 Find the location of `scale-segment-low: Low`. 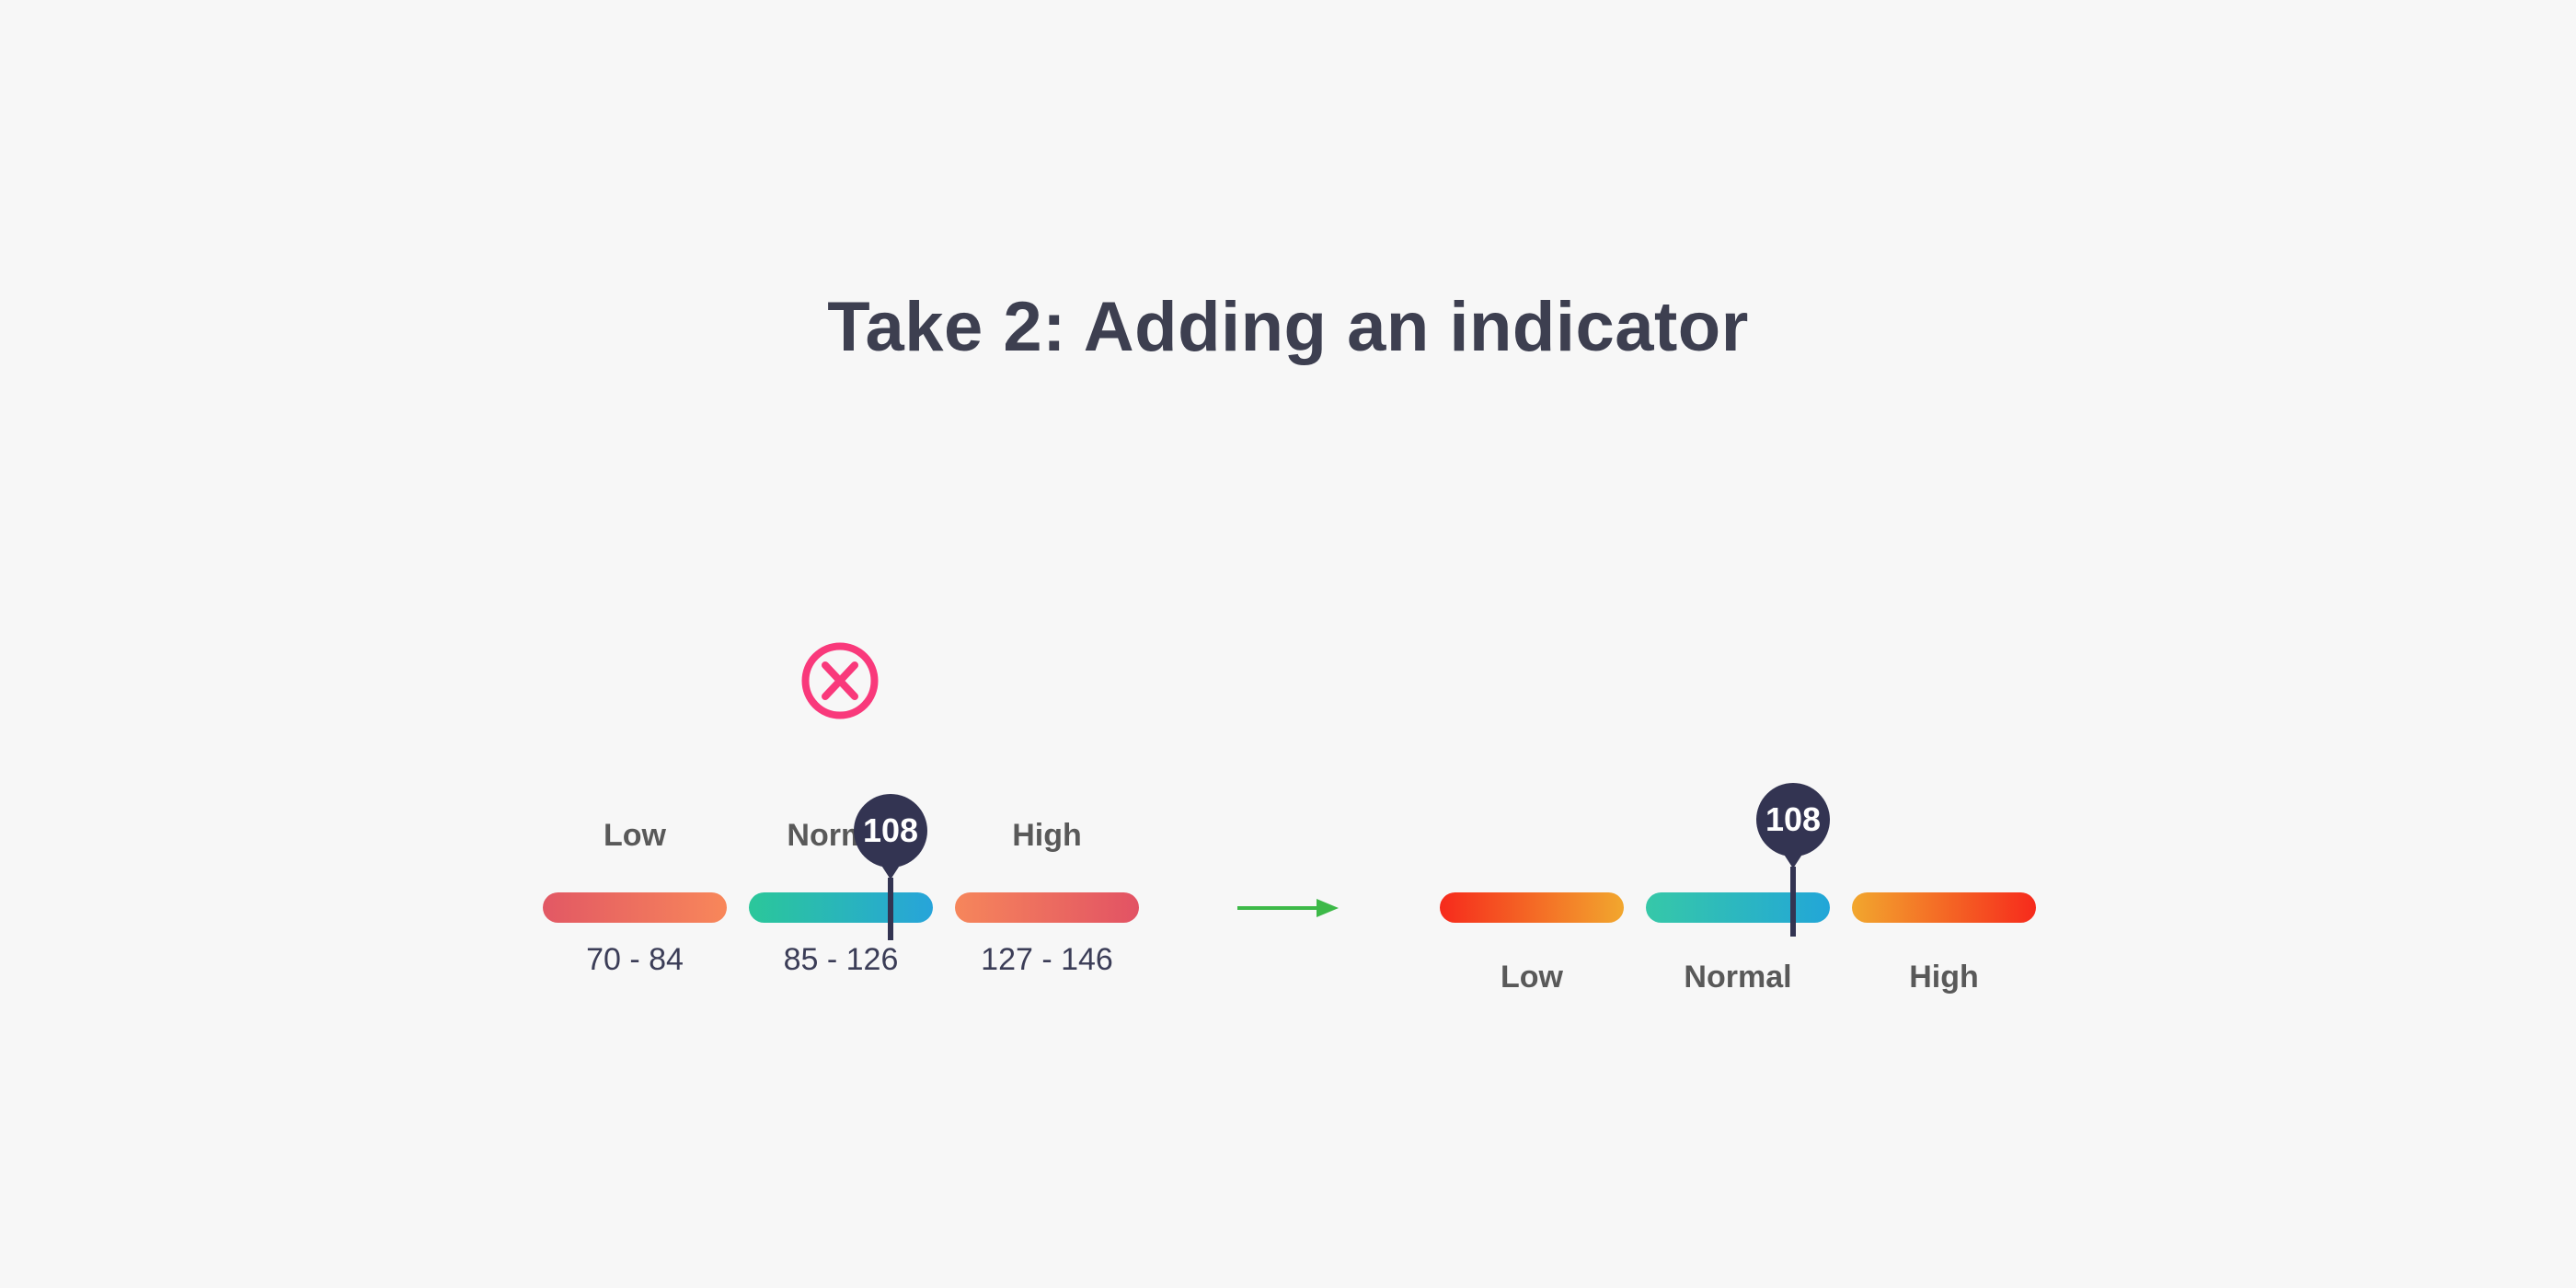

scale-segment-low: Low is located at coordinates (1532, 945).